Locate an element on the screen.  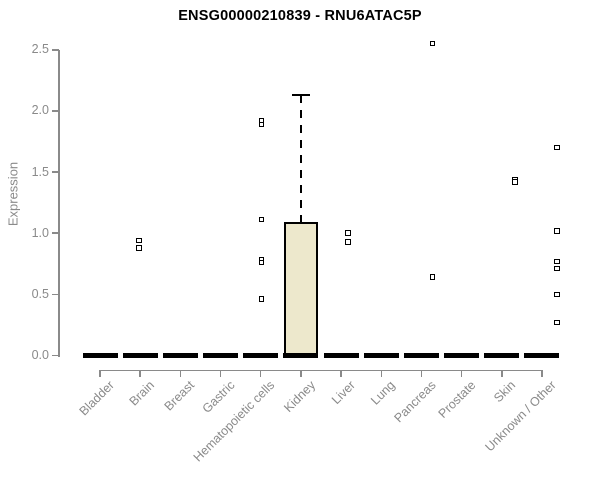
x-category-label: Liver is located at coordinates (343, 393).